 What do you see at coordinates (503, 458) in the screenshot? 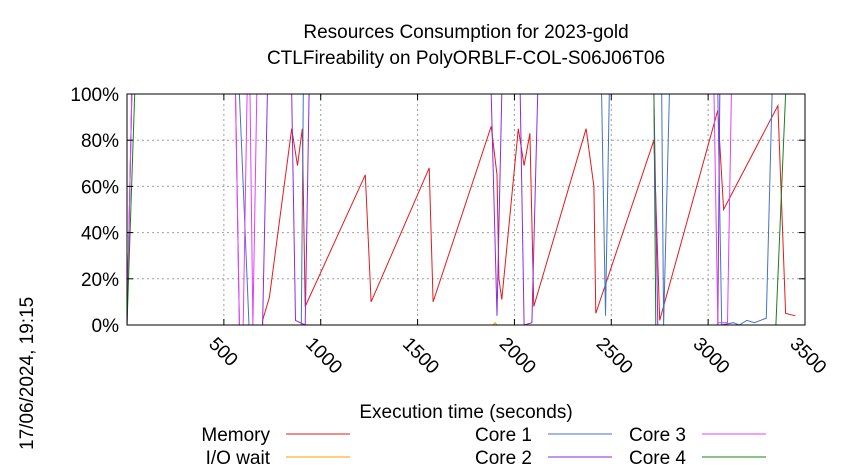
I see `legend-label-core-2: Core 2` at bounding box center [503, 458].